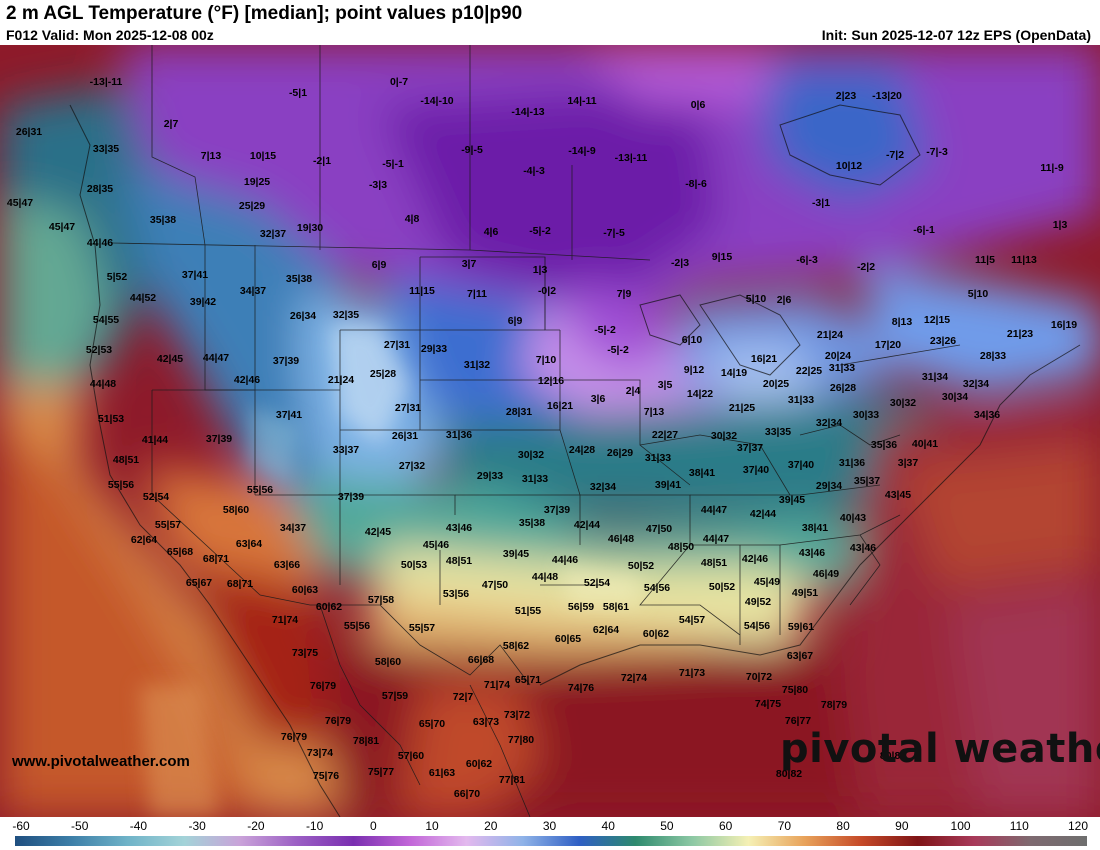  What do you see at coordinates (303, 316) in the screenshot?
I see `point-value: 26|34` at bounding box center [303, 316].